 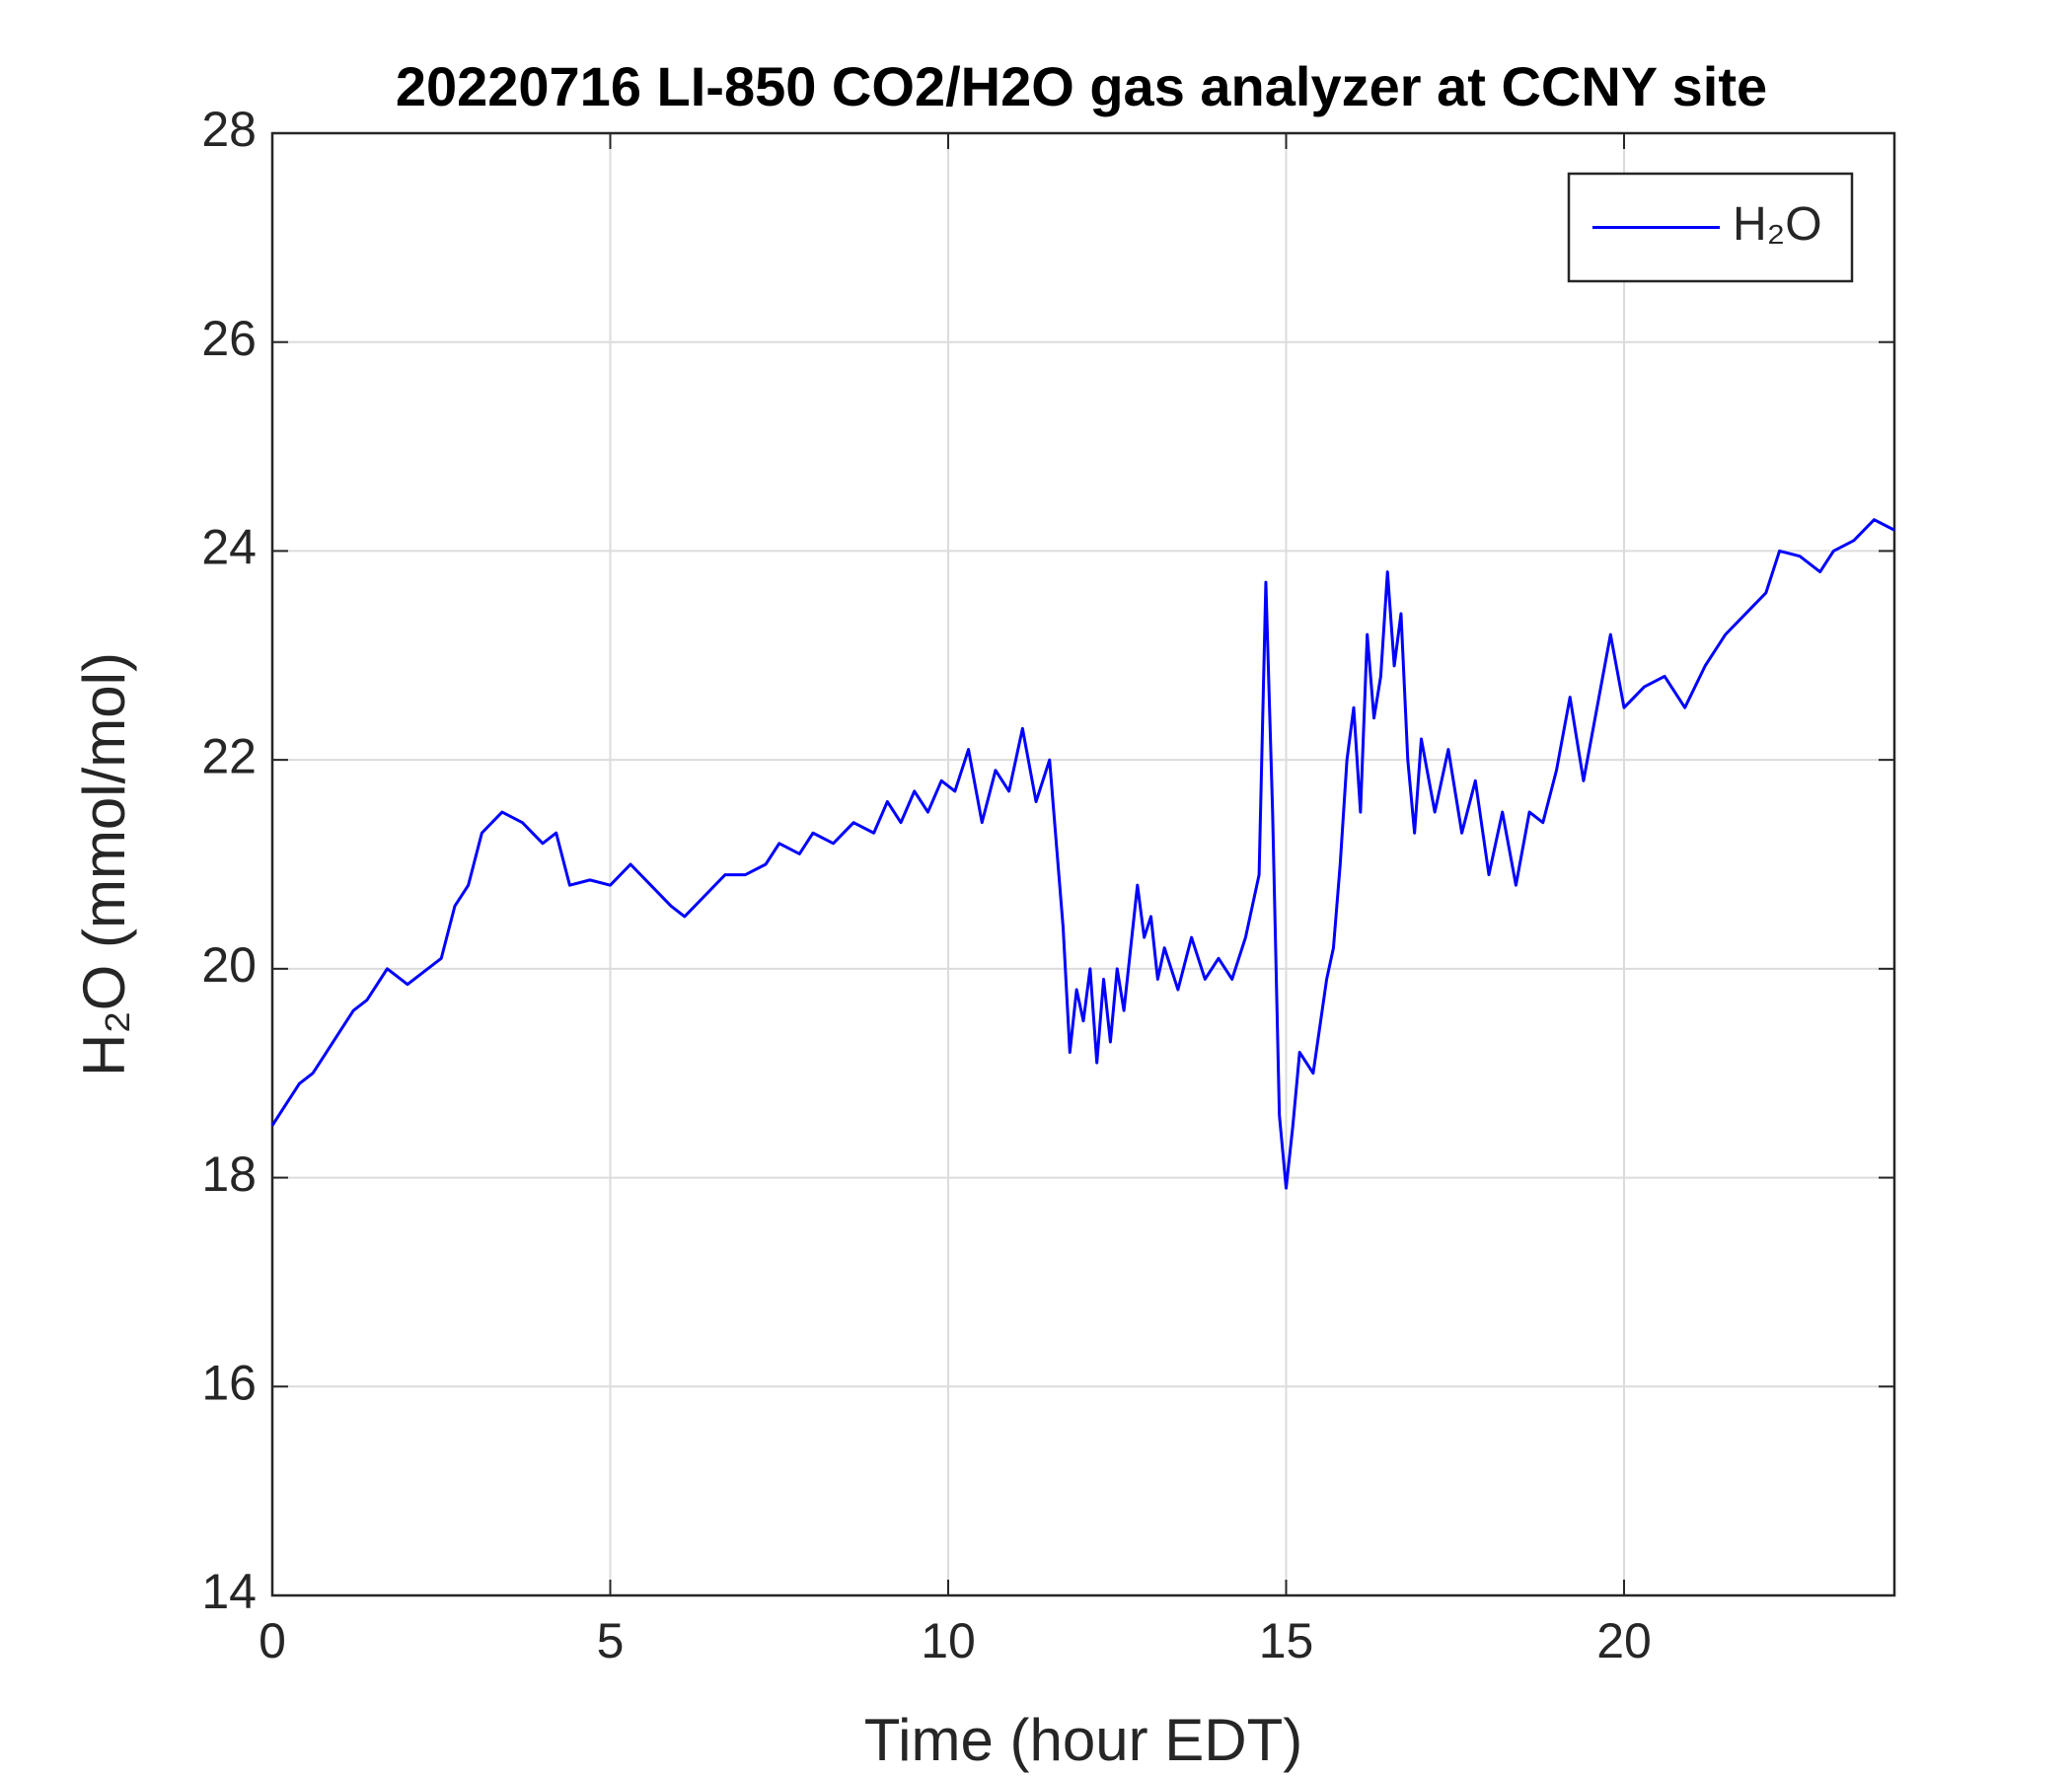 I want to click on x-tick-label: 20, so click(x=1624, y=1640).